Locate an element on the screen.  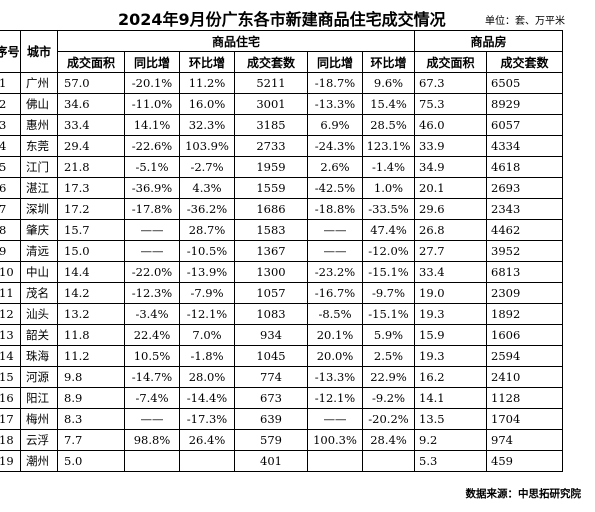
header-res-area: 成交面积 is located at coordinates (91, 62).